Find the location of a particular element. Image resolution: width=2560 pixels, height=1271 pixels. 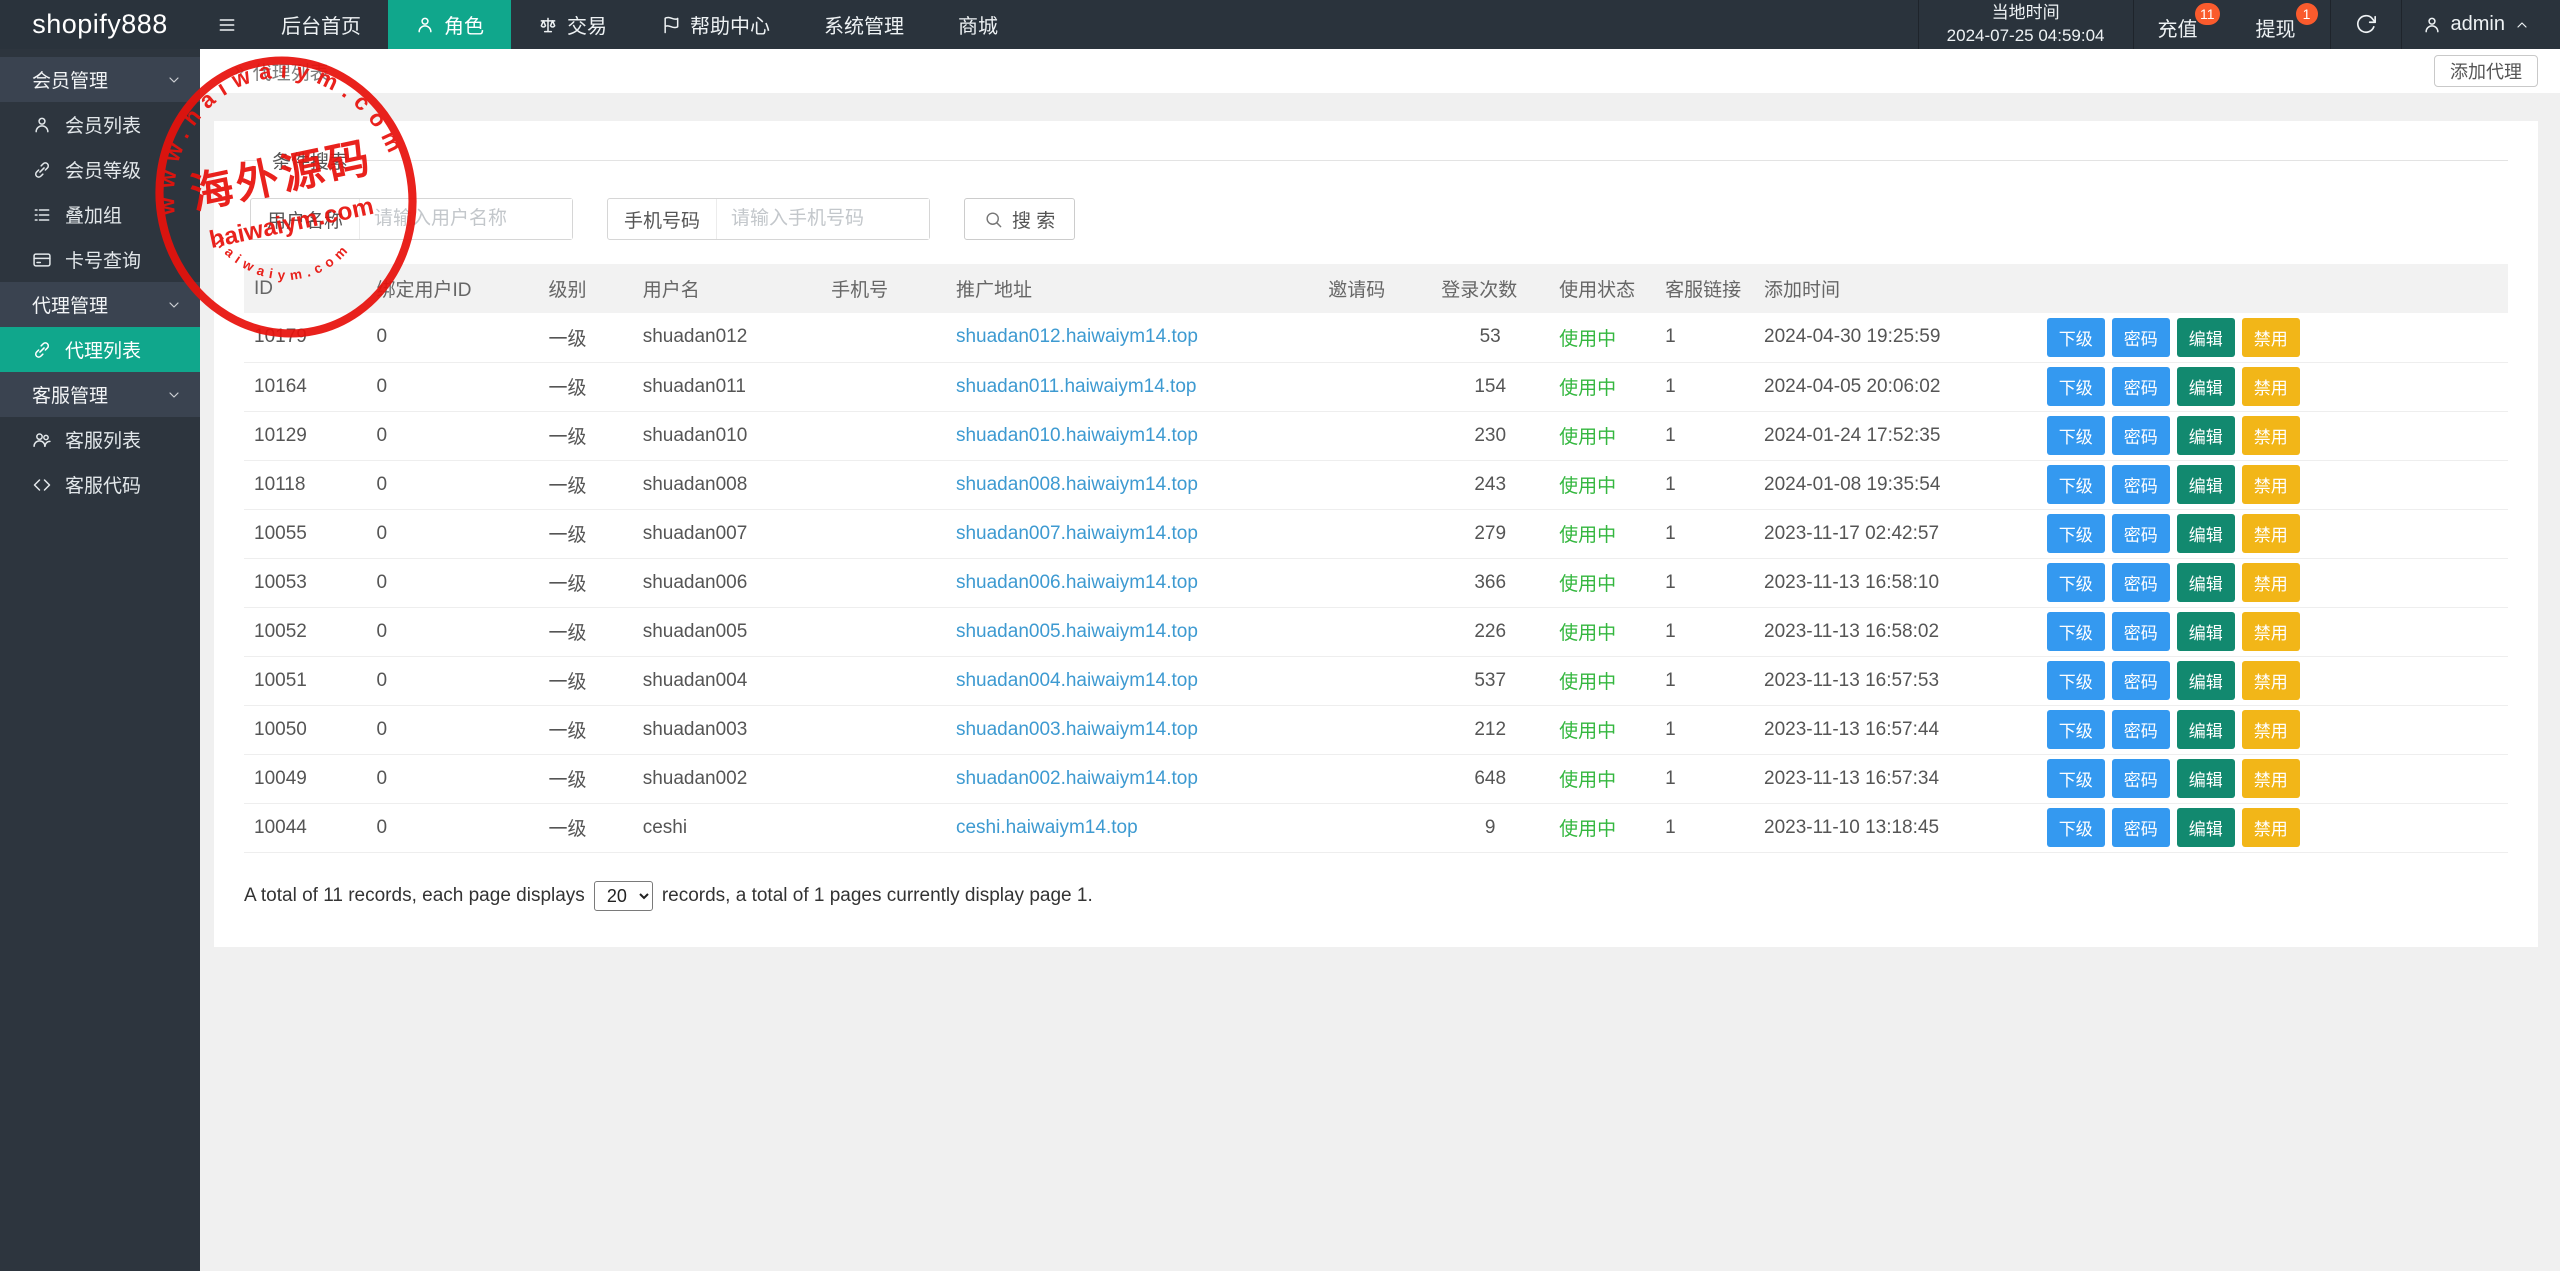

cell-login_count: 226 is located at coordinates (1490, 632).